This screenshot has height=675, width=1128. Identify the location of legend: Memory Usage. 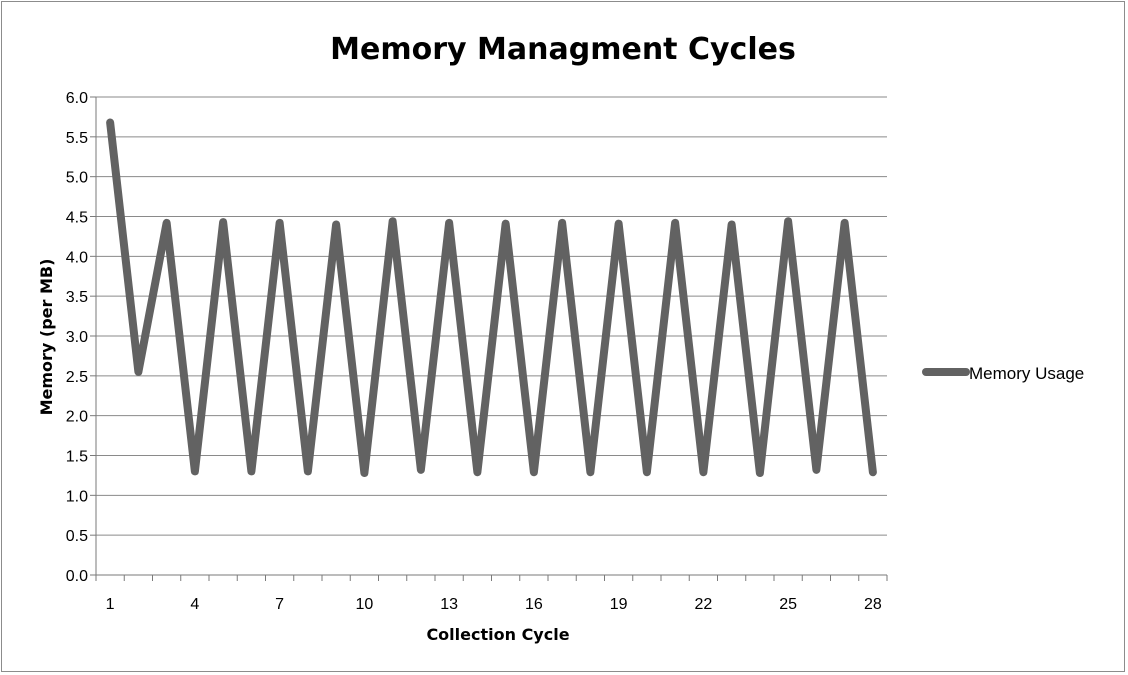
(1003, 373).